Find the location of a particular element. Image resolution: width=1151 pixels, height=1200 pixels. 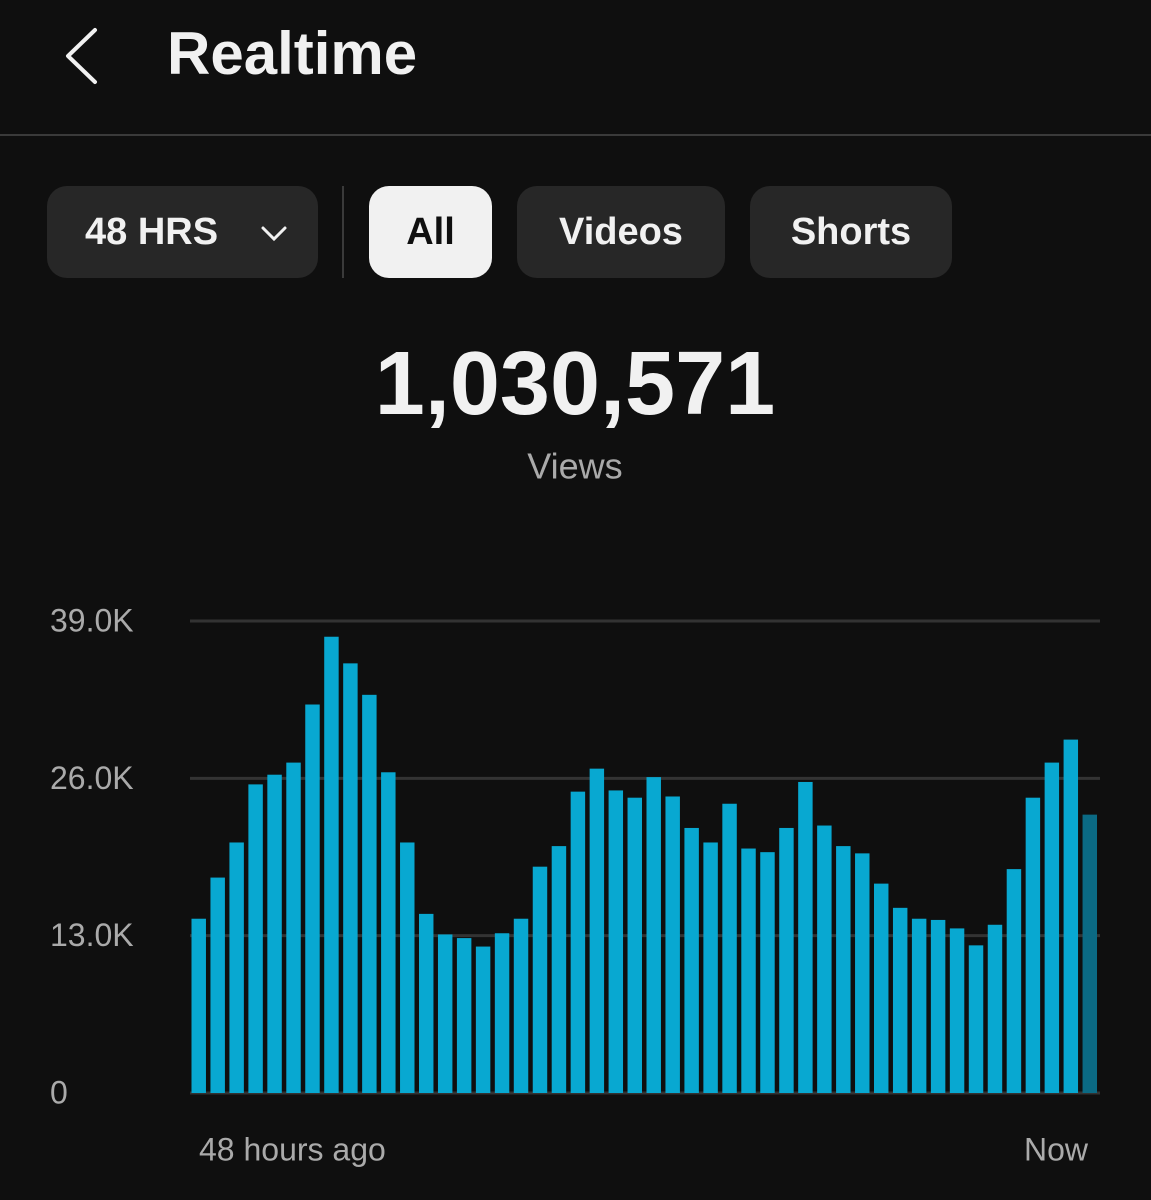

filter-chip: All is located at coordinates (430, 232).